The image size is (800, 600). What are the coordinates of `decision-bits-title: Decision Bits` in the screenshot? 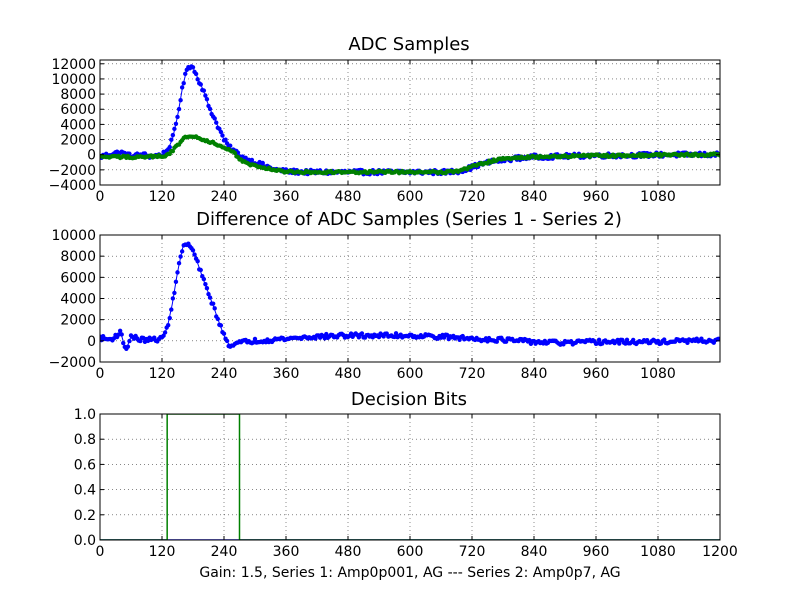 It's located at (409, 399).